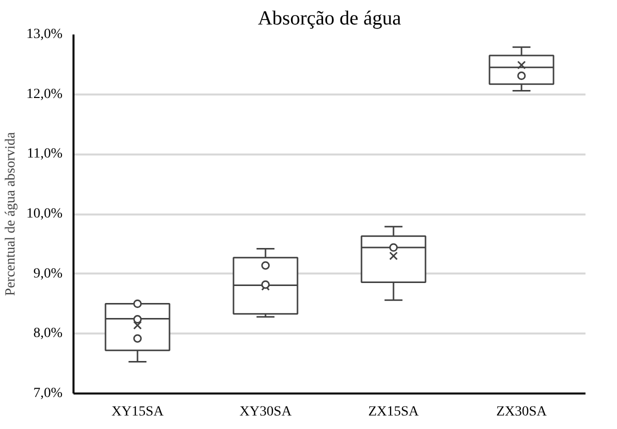  Describe the element at coordinates (10, 213) in the screenshot. I see `y-axis-title: Percentual de água absorvida` at that location.